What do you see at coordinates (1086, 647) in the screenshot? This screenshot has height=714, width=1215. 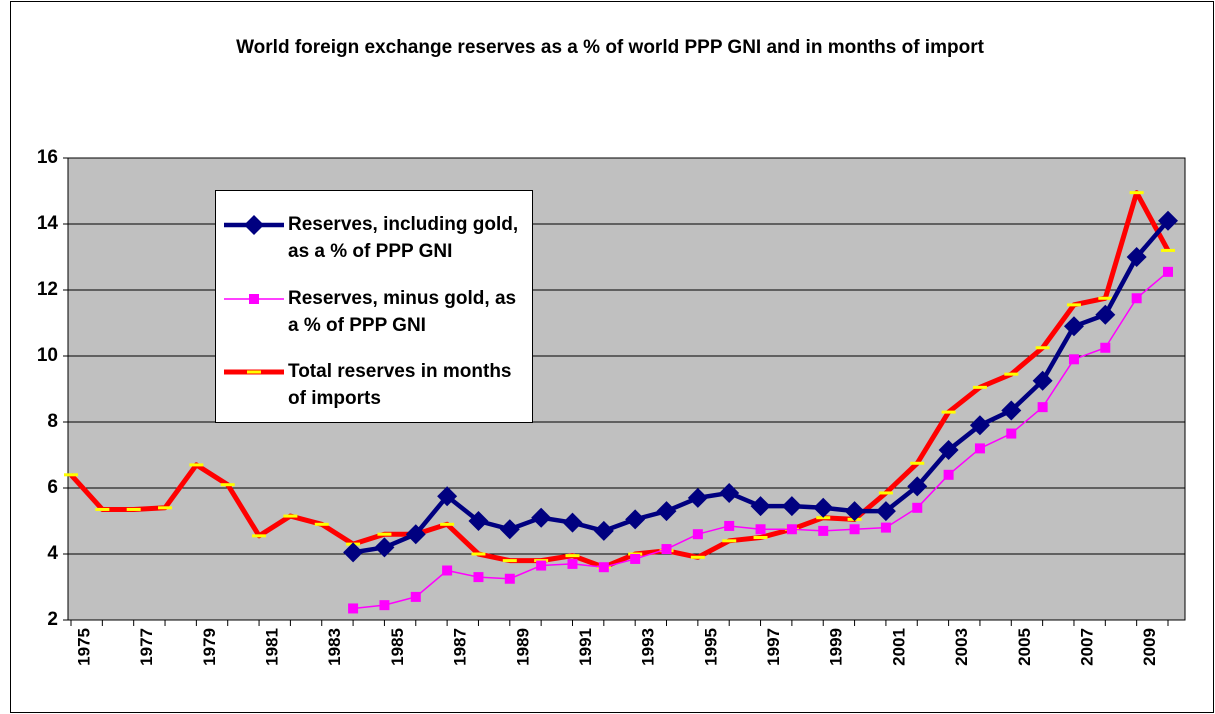 I see `x-tick-label: 2007` at bounding box center [1086, 647].